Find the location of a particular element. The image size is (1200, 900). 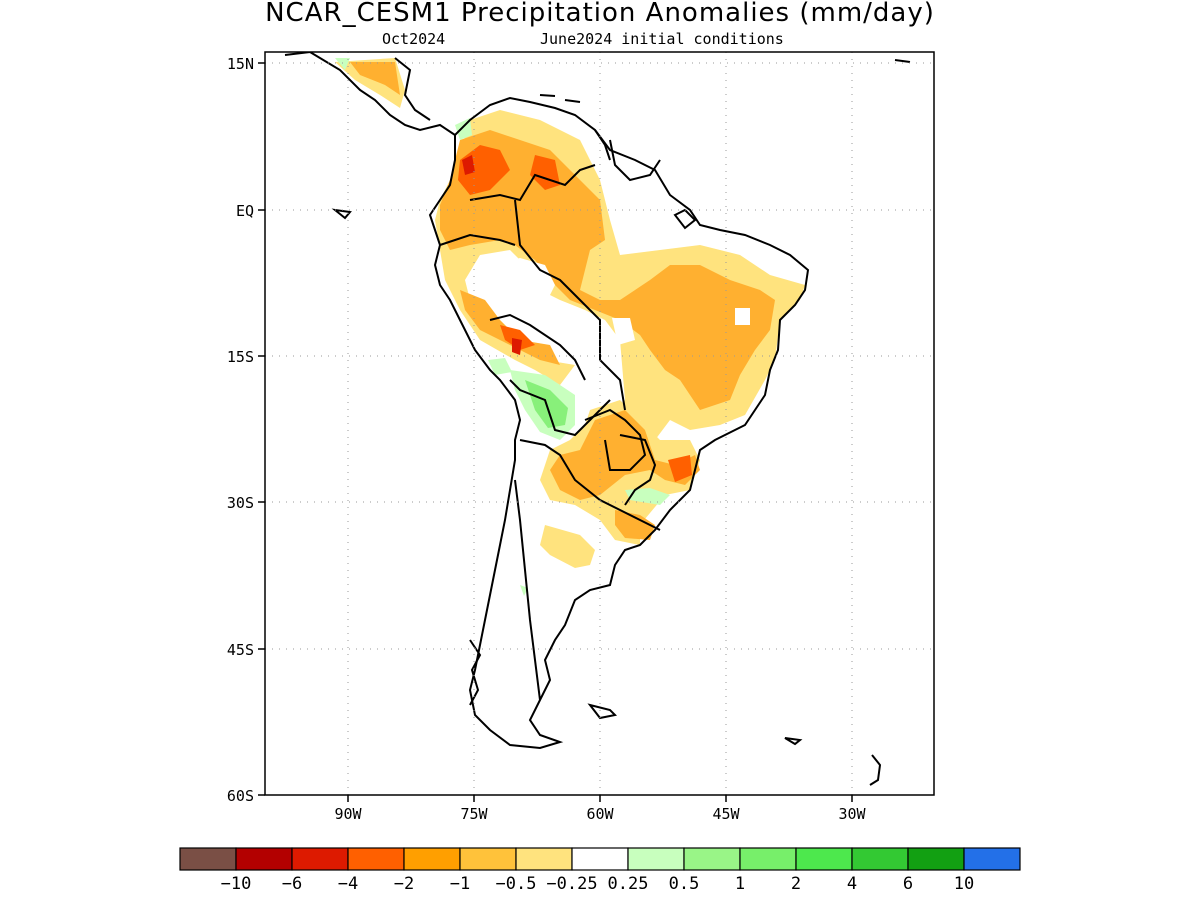

colorbar-label: −1 is located at coordinates (460, 884).